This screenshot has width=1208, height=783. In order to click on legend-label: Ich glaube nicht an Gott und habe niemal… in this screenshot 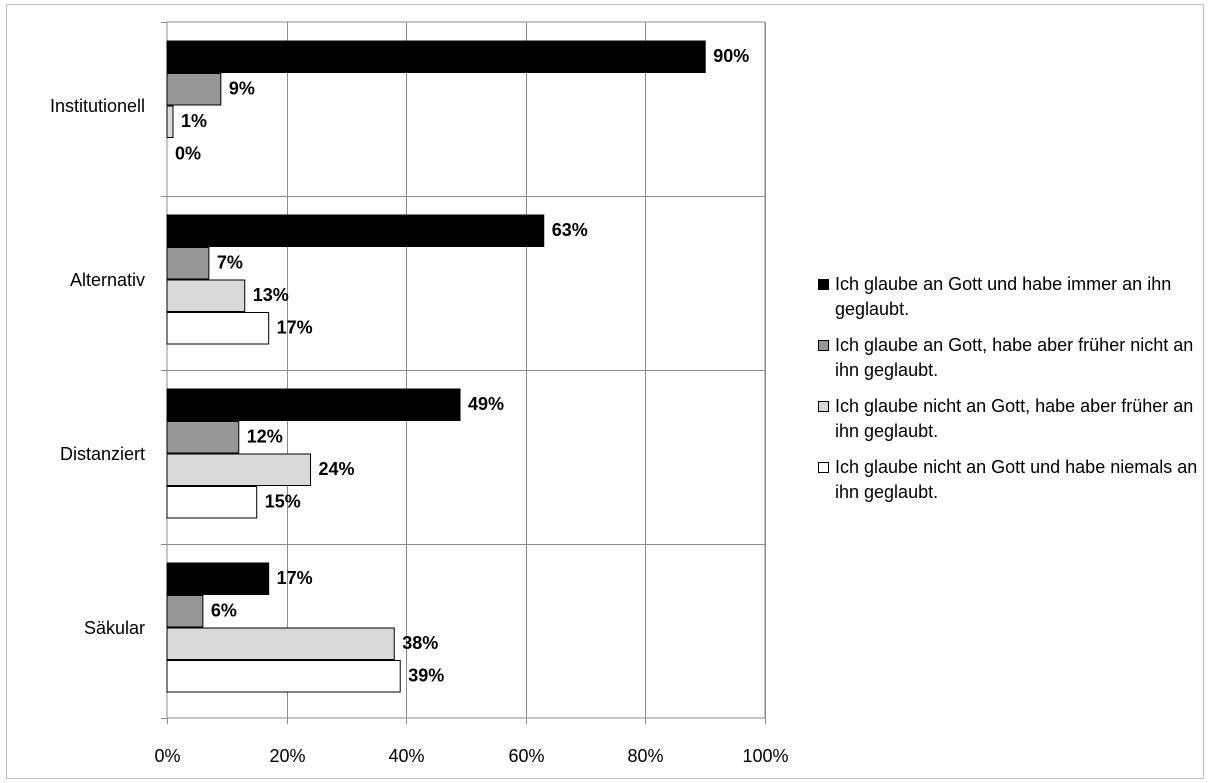, I will do `click(1016, 479)`.